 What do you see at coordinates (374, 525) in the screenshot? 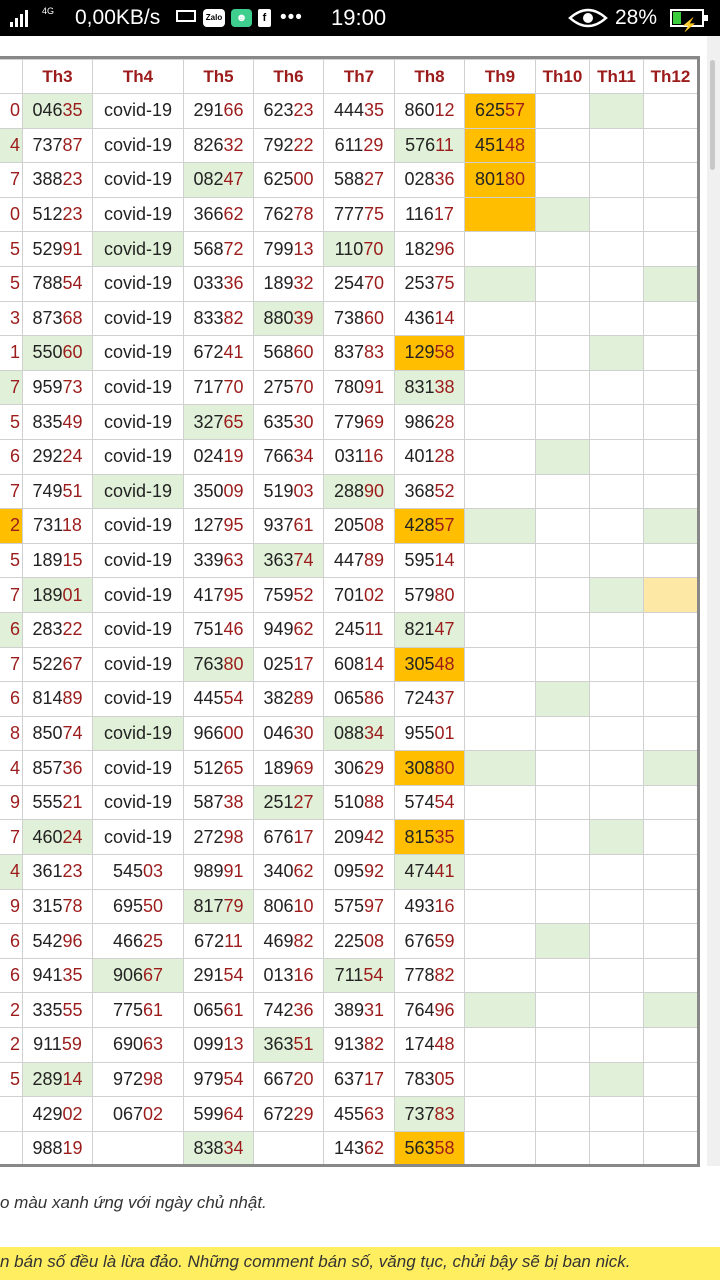
I see `result-digits-tail: 08` at bounding box center [374, 525].